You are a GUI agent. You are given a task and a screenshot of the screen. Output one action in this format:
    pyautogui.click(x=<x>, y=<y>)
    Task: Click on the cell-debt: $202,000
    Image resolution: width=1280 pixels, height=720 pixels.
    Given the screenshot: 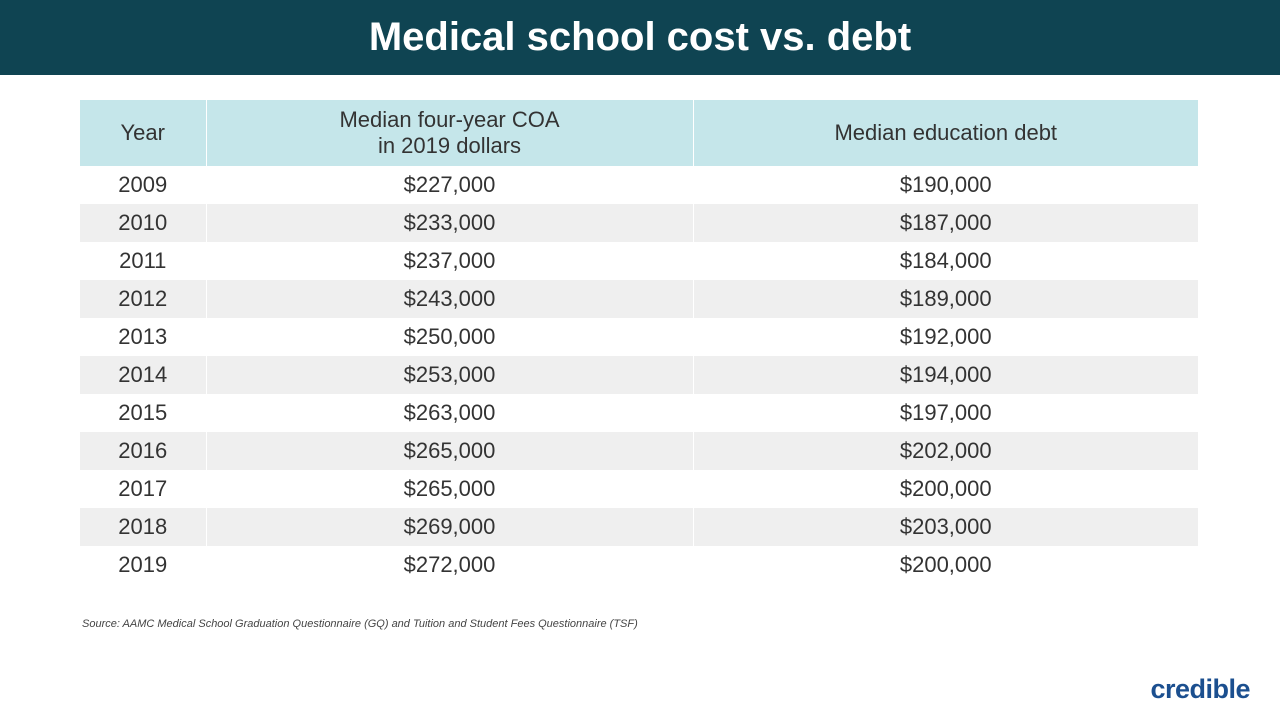 What is the action you would take?
    pyautogui.click(x=945, y=451)
    